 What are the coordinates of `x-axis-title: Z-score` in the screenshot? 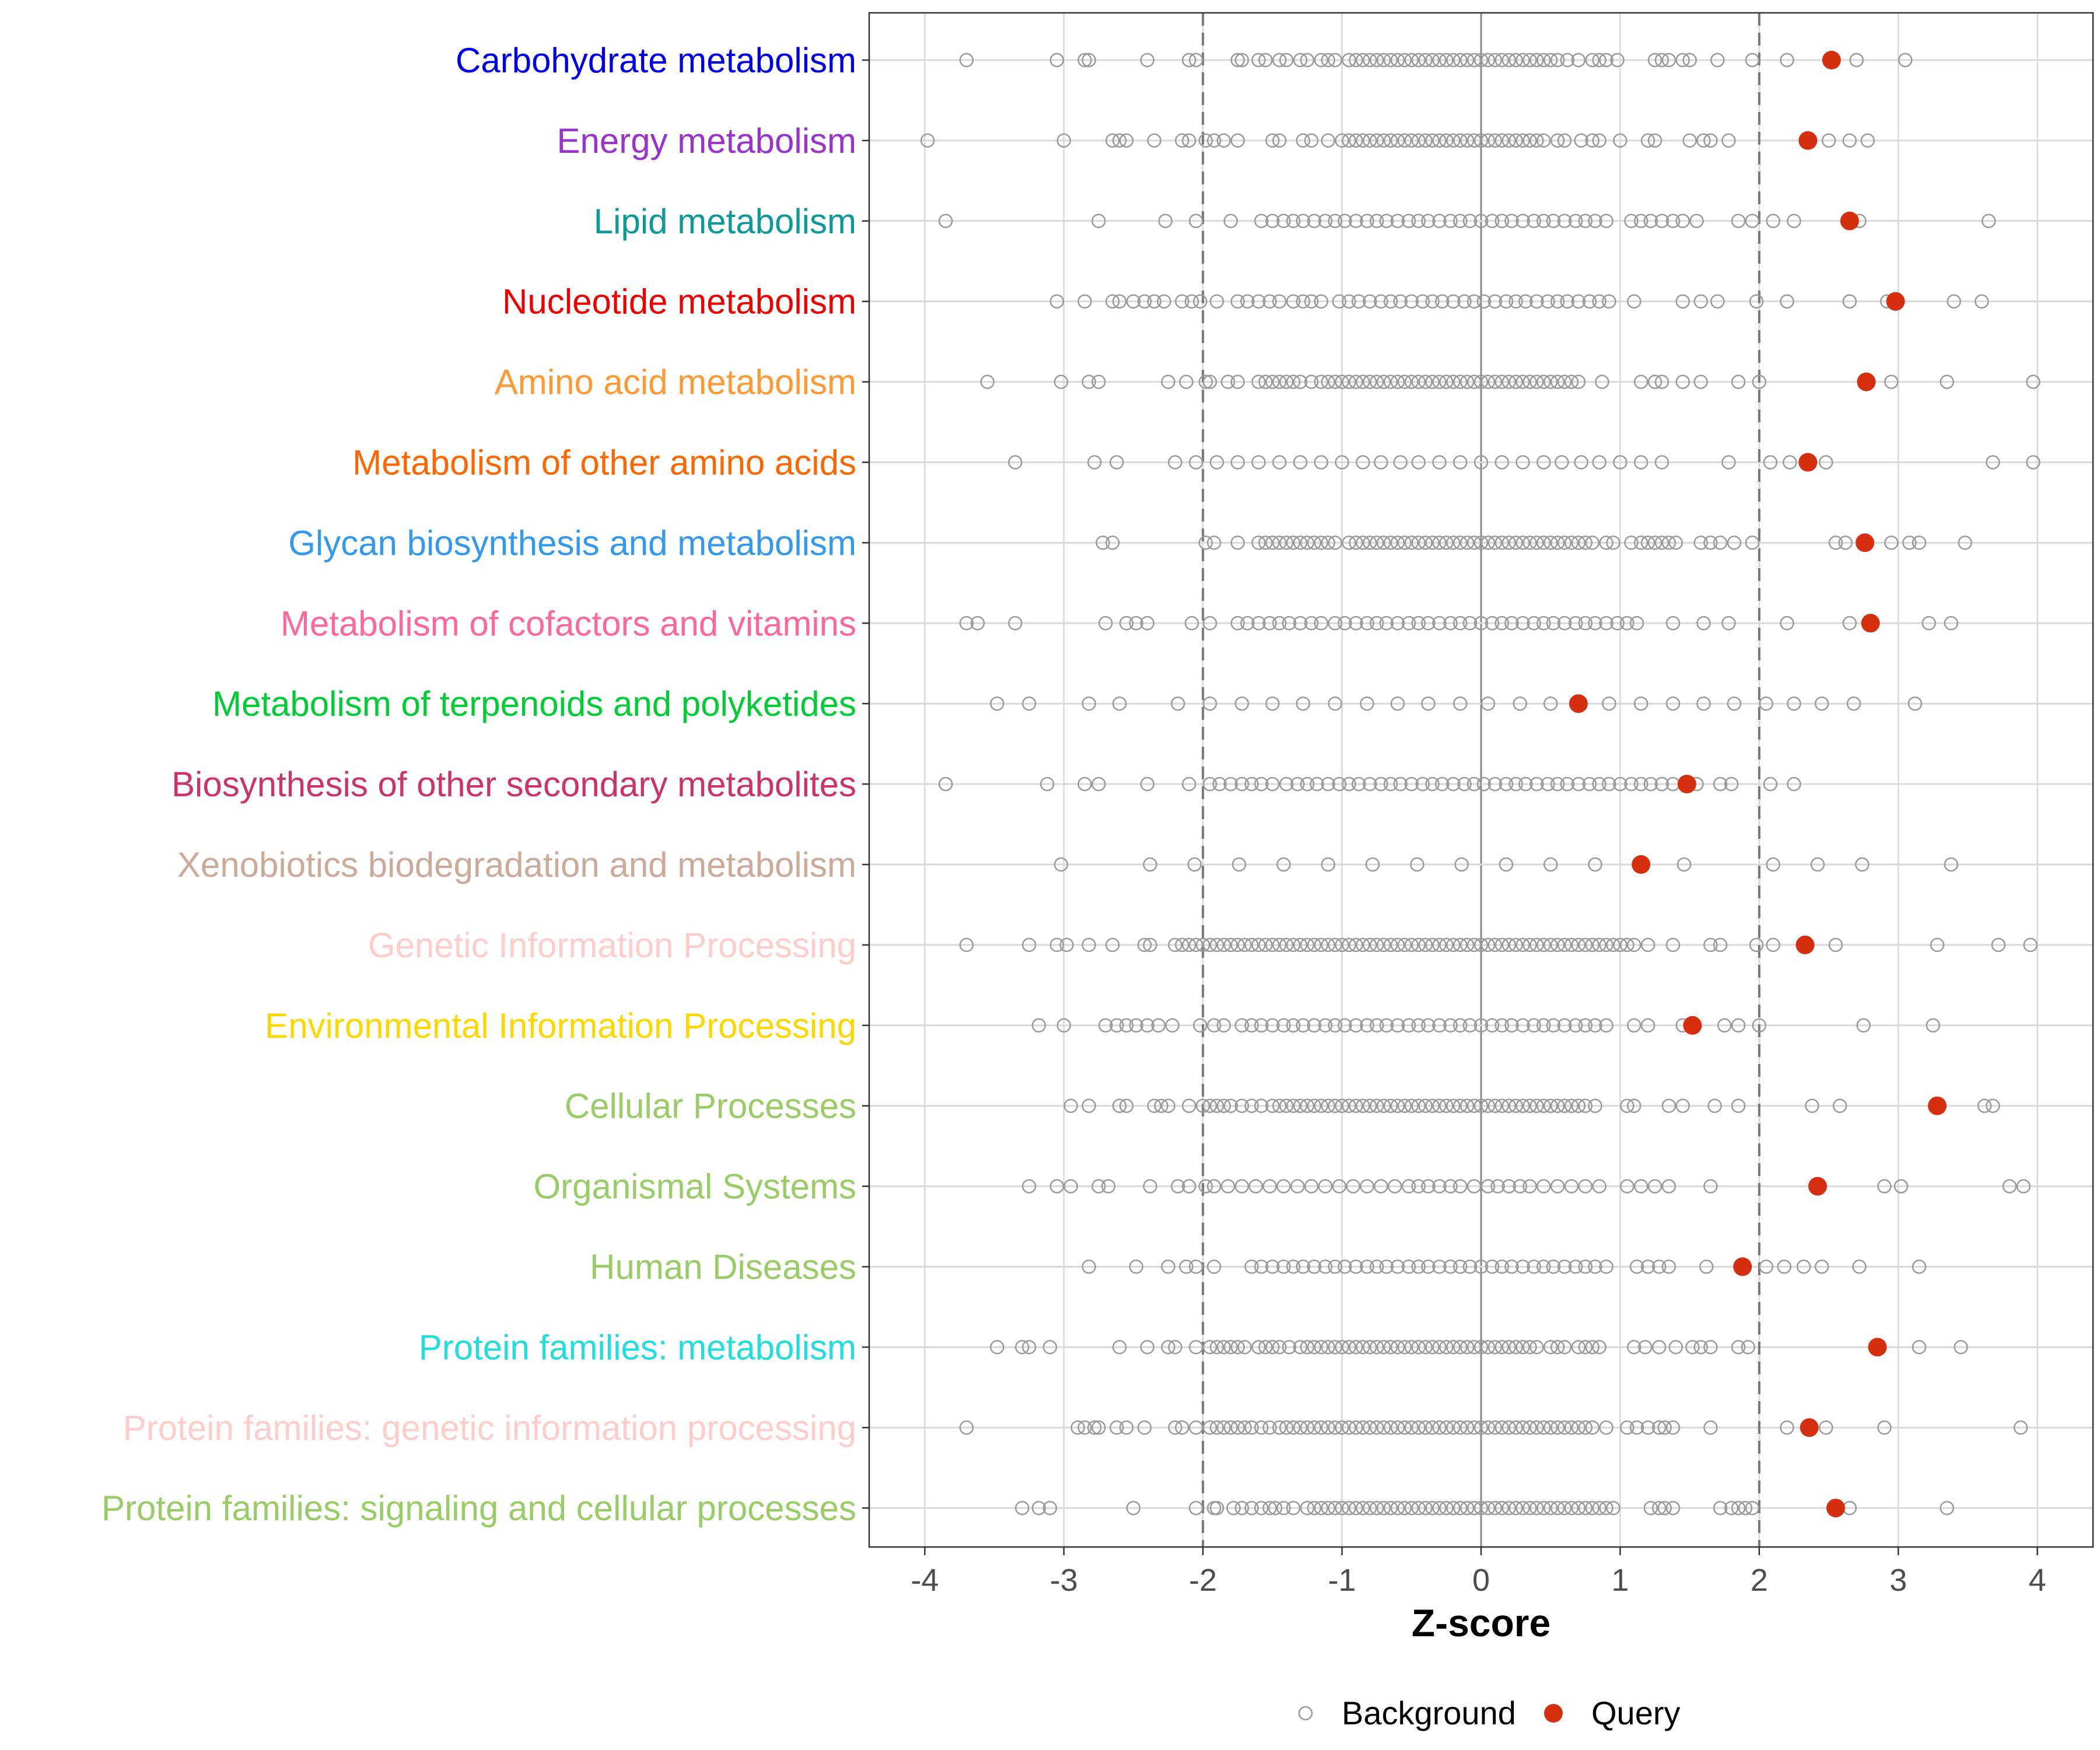 It's located at (1481, 1622).